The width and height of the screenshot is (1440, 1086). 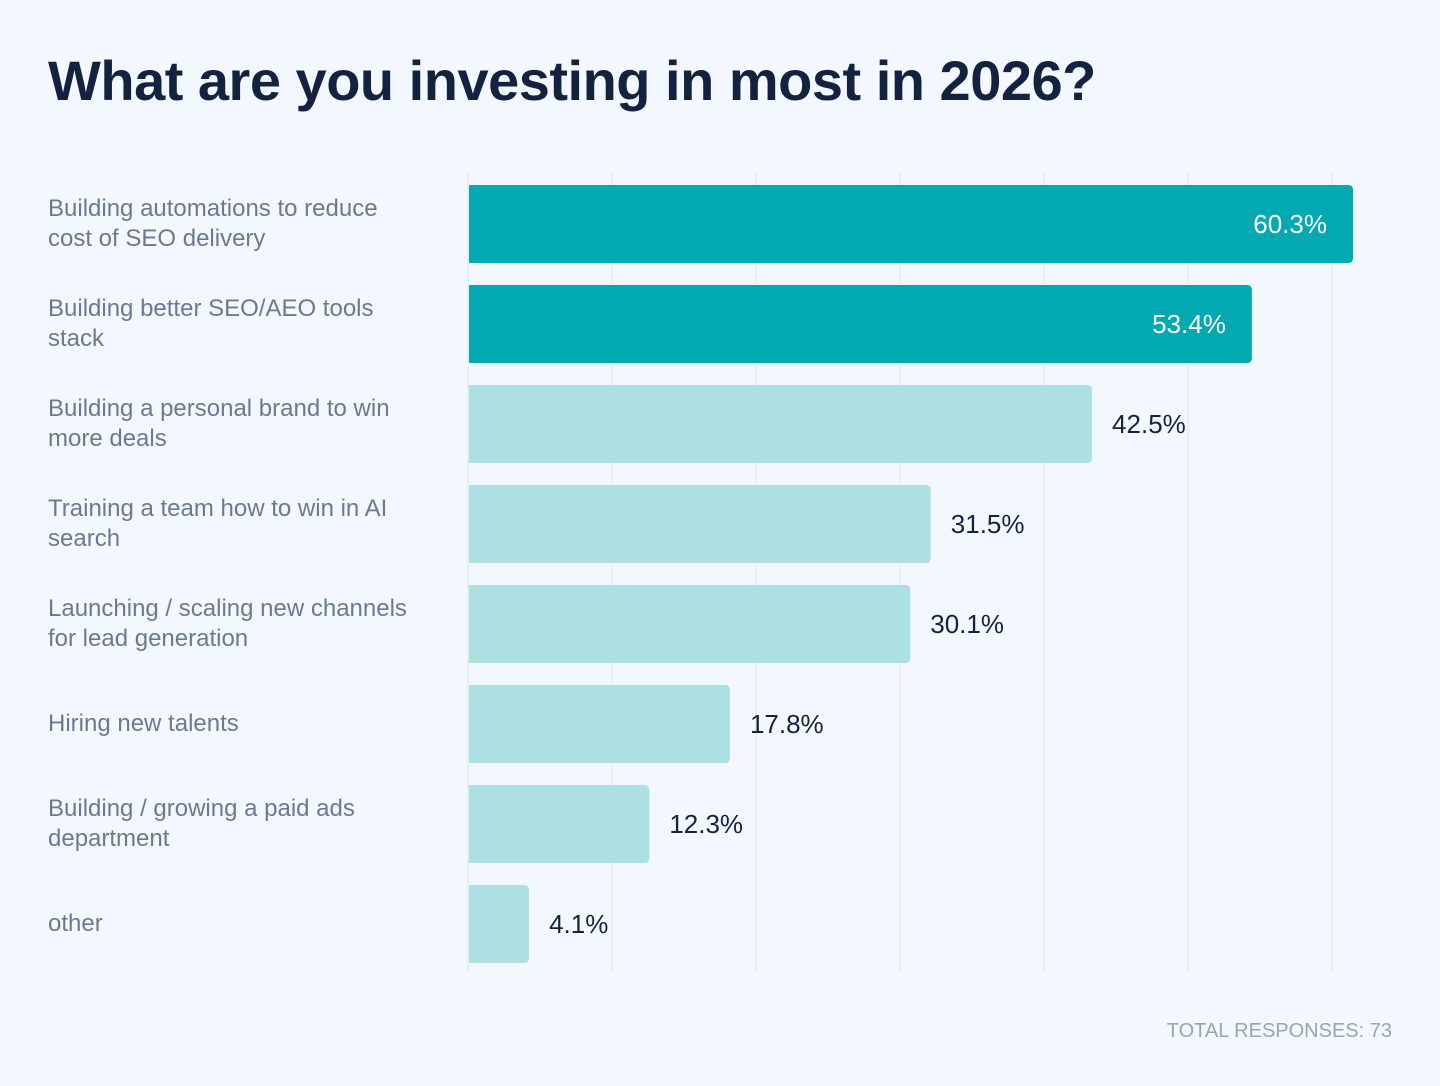 I want to click on data-label: 31.5%, so click(x=988, y=524).